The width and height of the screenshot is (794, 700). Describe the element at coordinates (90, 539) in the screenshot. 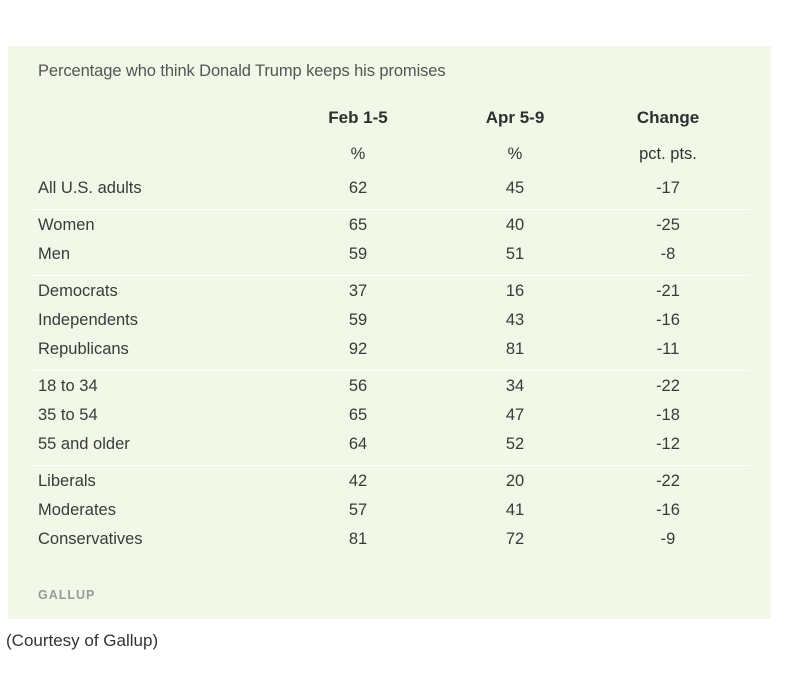

I see `row-label: Conservatives` at that location.